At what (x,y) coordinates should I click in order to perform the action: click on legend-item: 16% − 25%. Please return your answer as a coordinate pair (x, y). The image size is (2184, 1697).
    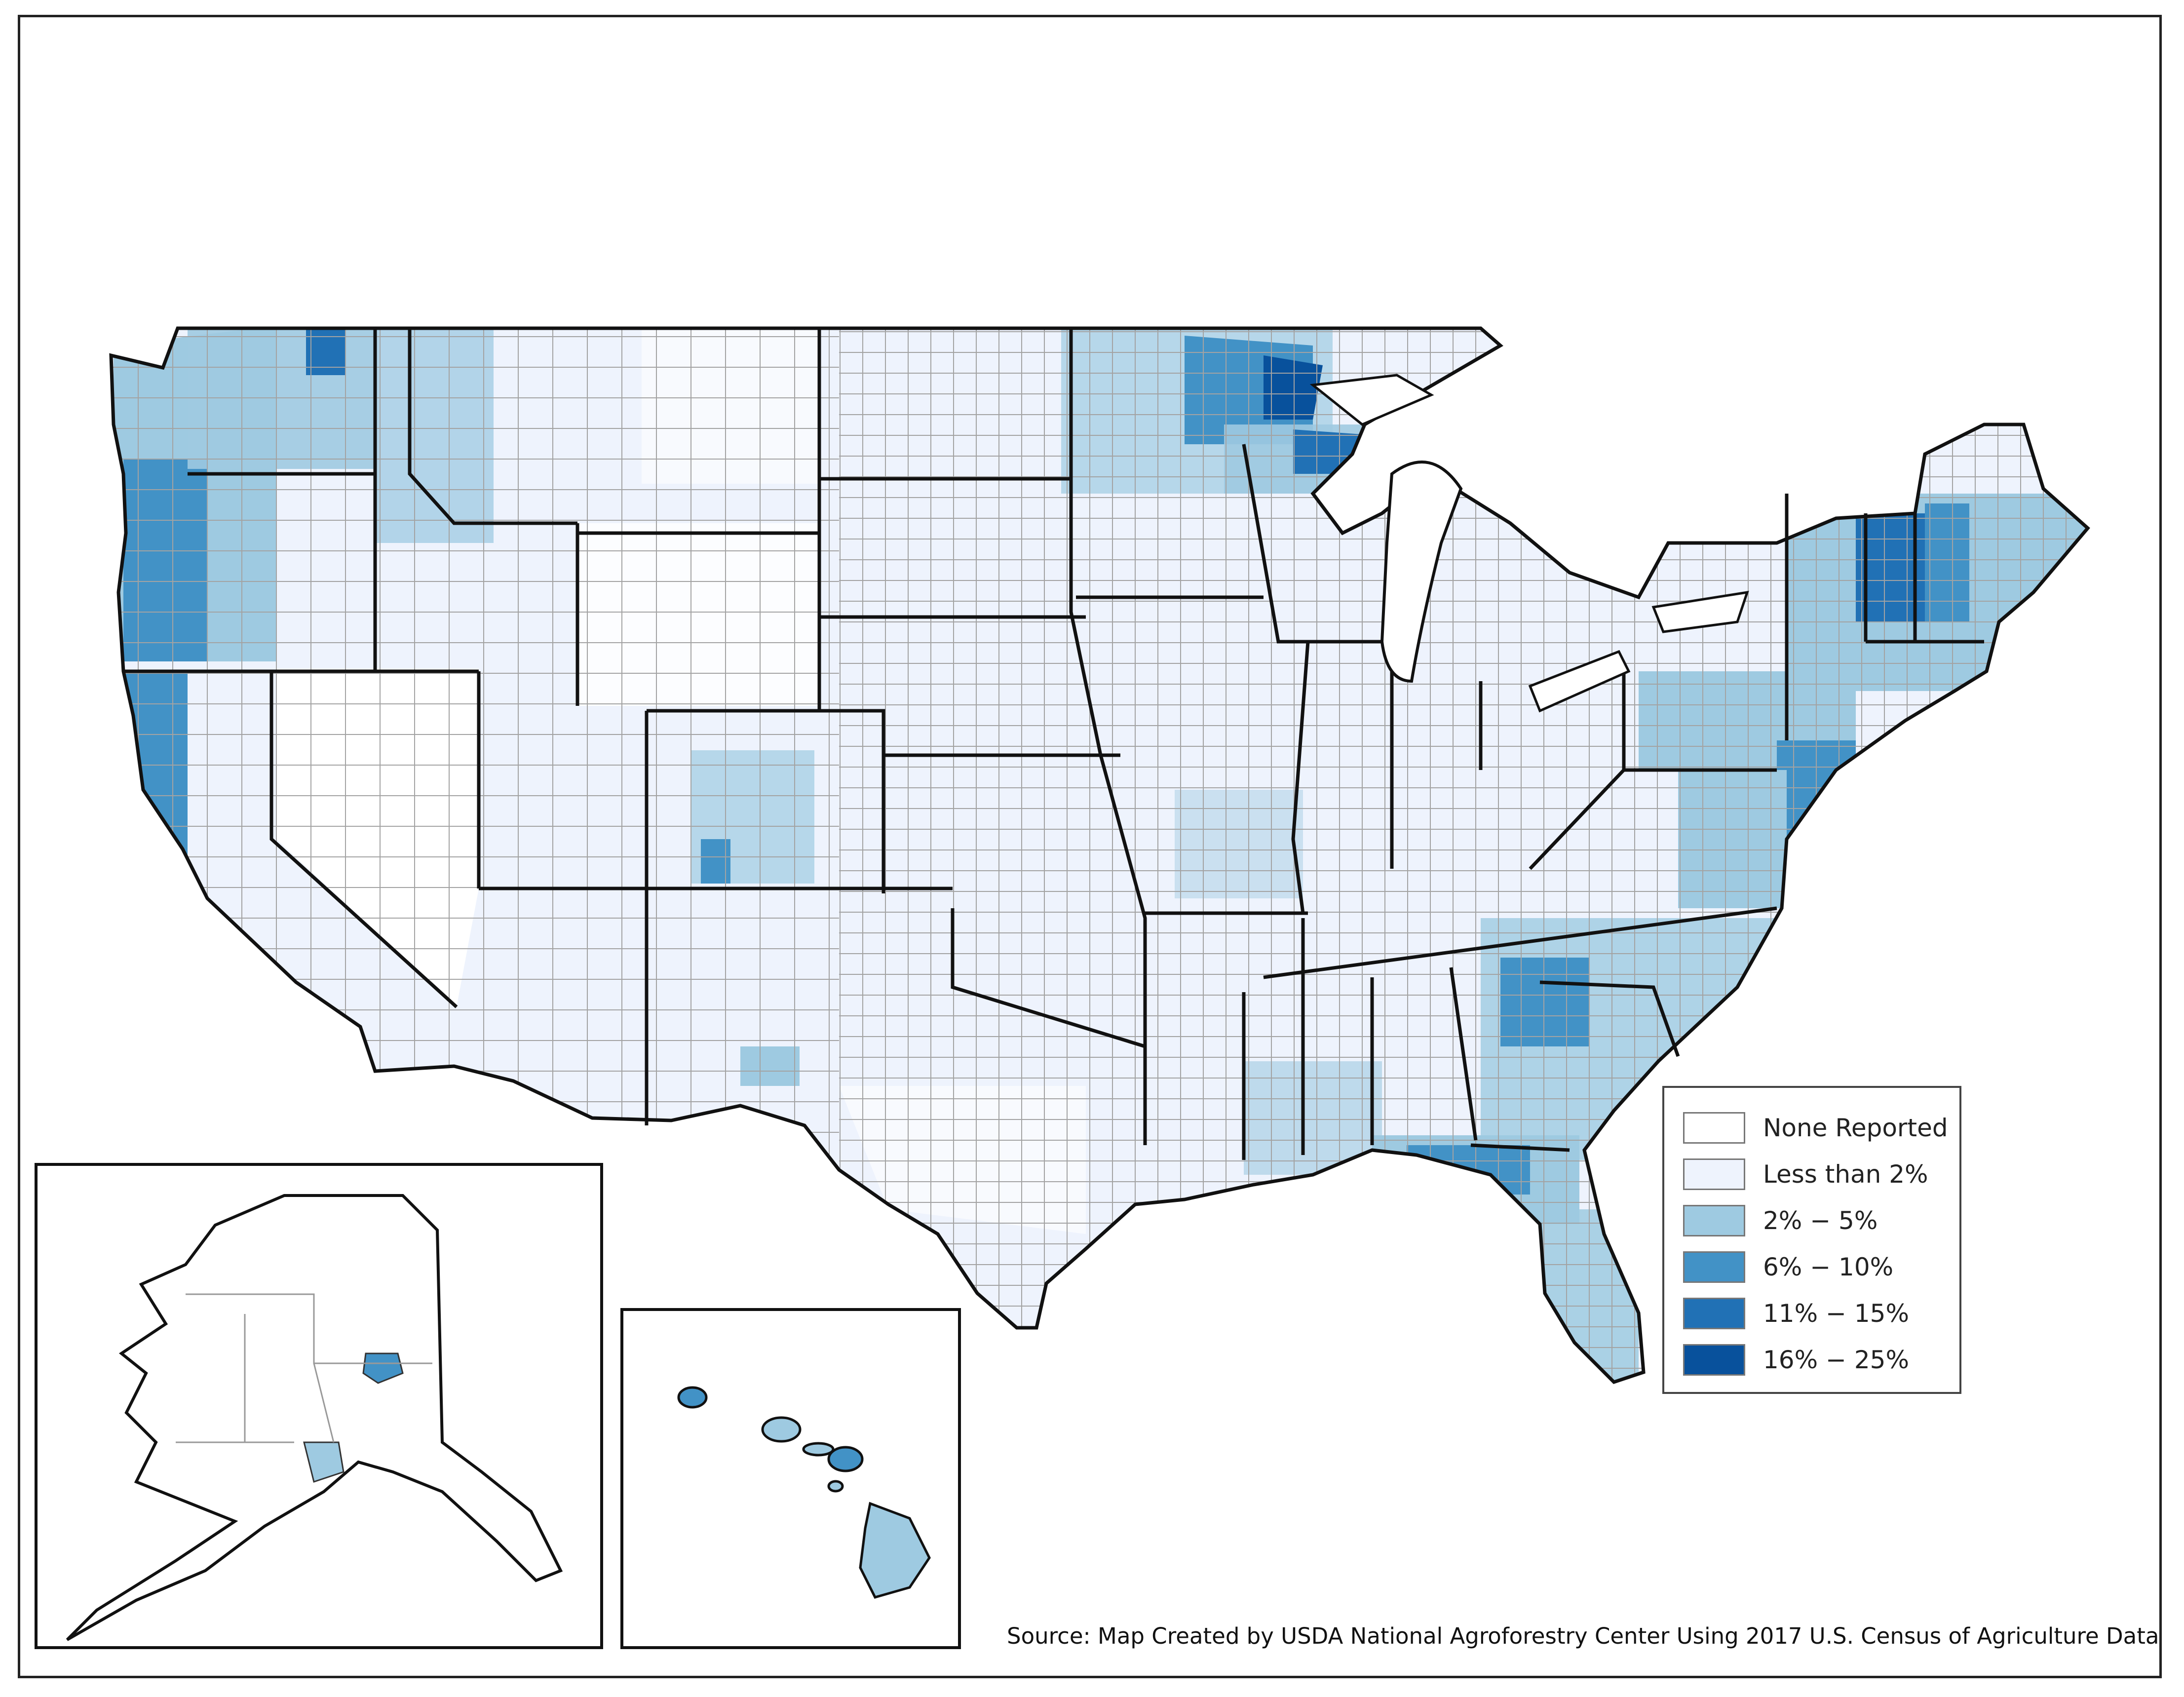
    Looking at the image, I should click on (1796, 1360).